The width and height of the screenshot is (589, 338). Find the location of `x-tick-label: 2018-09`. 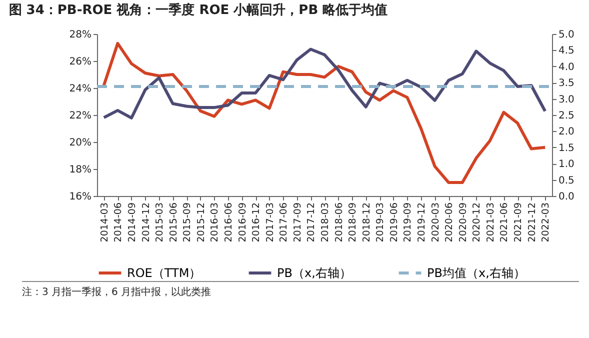

x-tick-label: 2018-09 is located at coordinates (353, 222).